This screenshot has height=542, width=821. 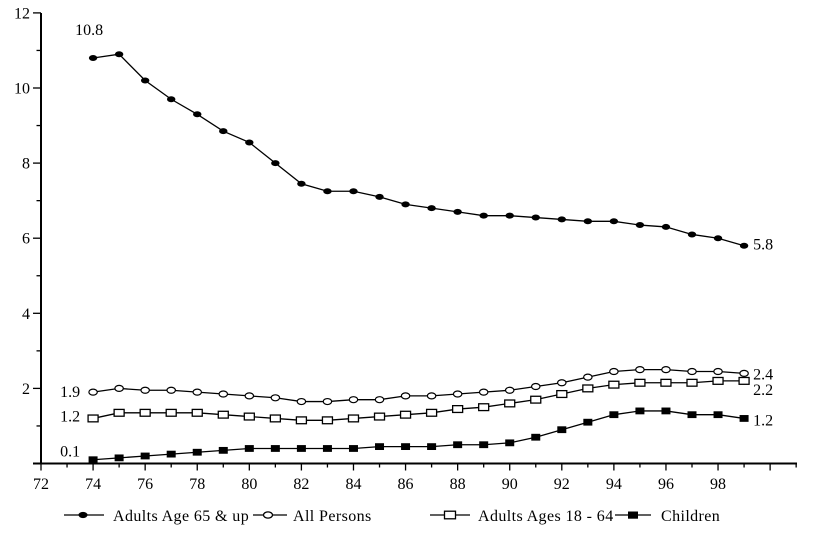 What do you see at coordinates (197, 484) in the screenshot?
I see `x-tick-label: 78` at bounding box center [197, 484].